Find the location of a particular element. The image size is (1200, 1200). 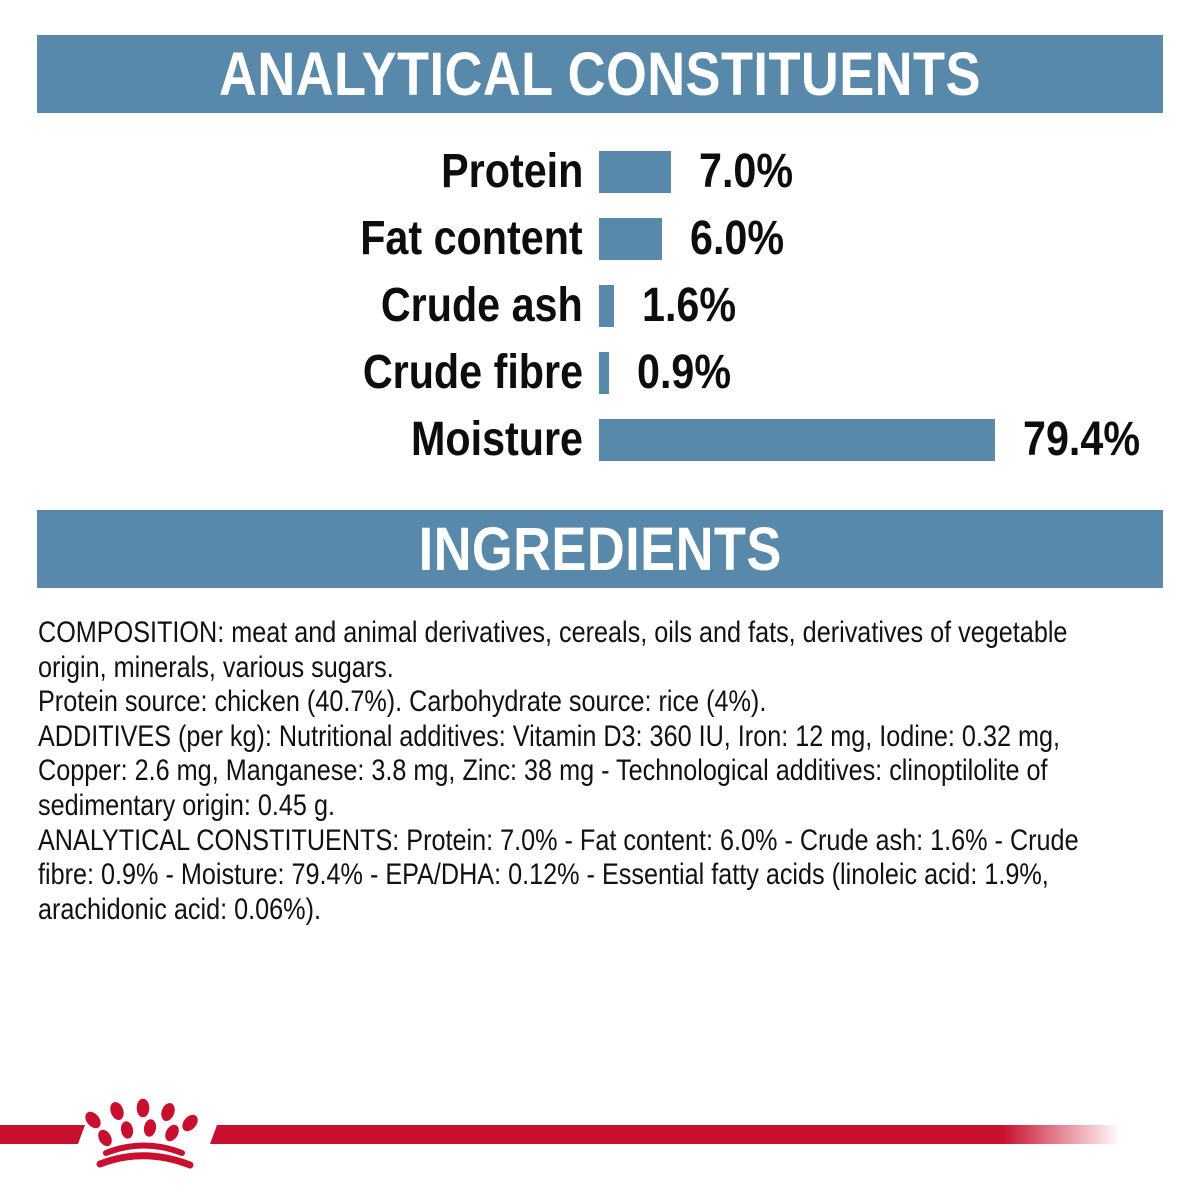

royal-canin-crown-icon is located at coordinates (141, 1133).